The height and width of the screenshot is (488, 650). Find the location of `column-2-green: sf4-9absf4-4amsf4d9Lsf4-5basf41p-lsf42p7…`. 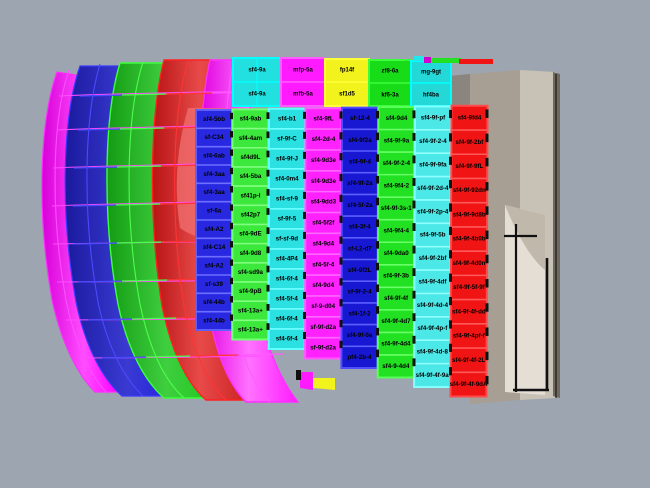

column-2-green: sf4-9absf4-4amsf4d9Lsf4-5basf41p-lsf42p7… is located at coordinates (250, 224).